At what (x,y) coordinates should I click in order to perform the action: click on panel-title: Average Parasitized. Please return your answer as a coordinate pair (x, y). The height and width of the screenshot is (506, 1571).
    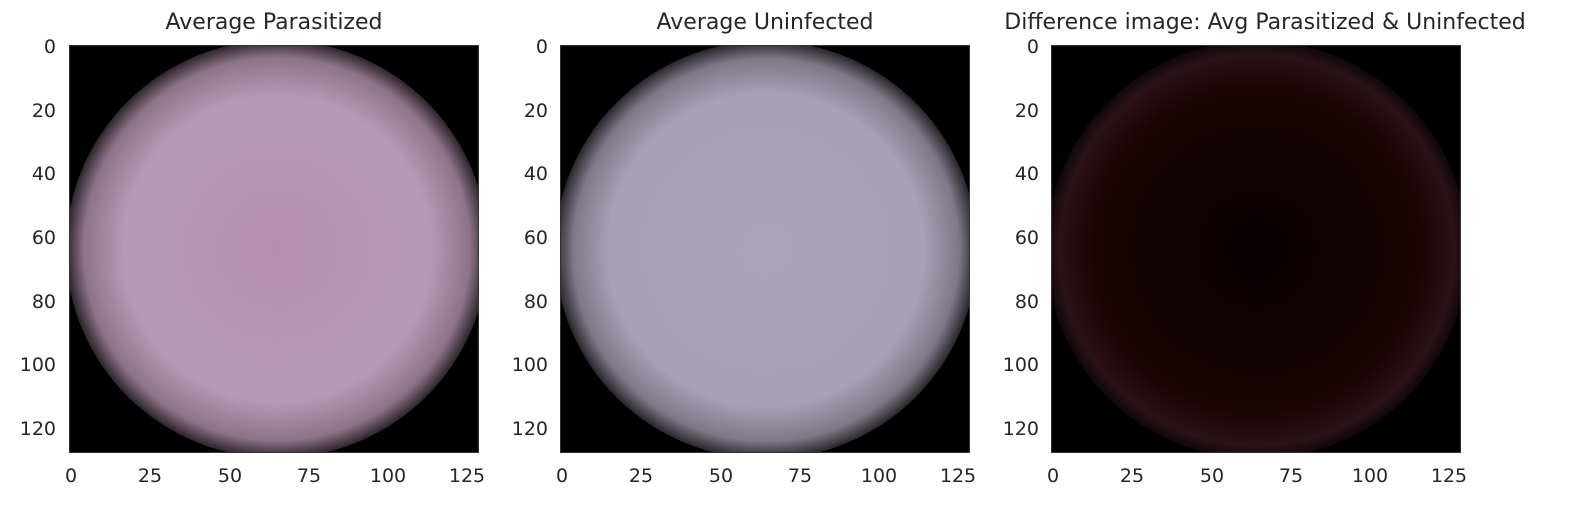
    Looking at the image, I should click on (274, 22).